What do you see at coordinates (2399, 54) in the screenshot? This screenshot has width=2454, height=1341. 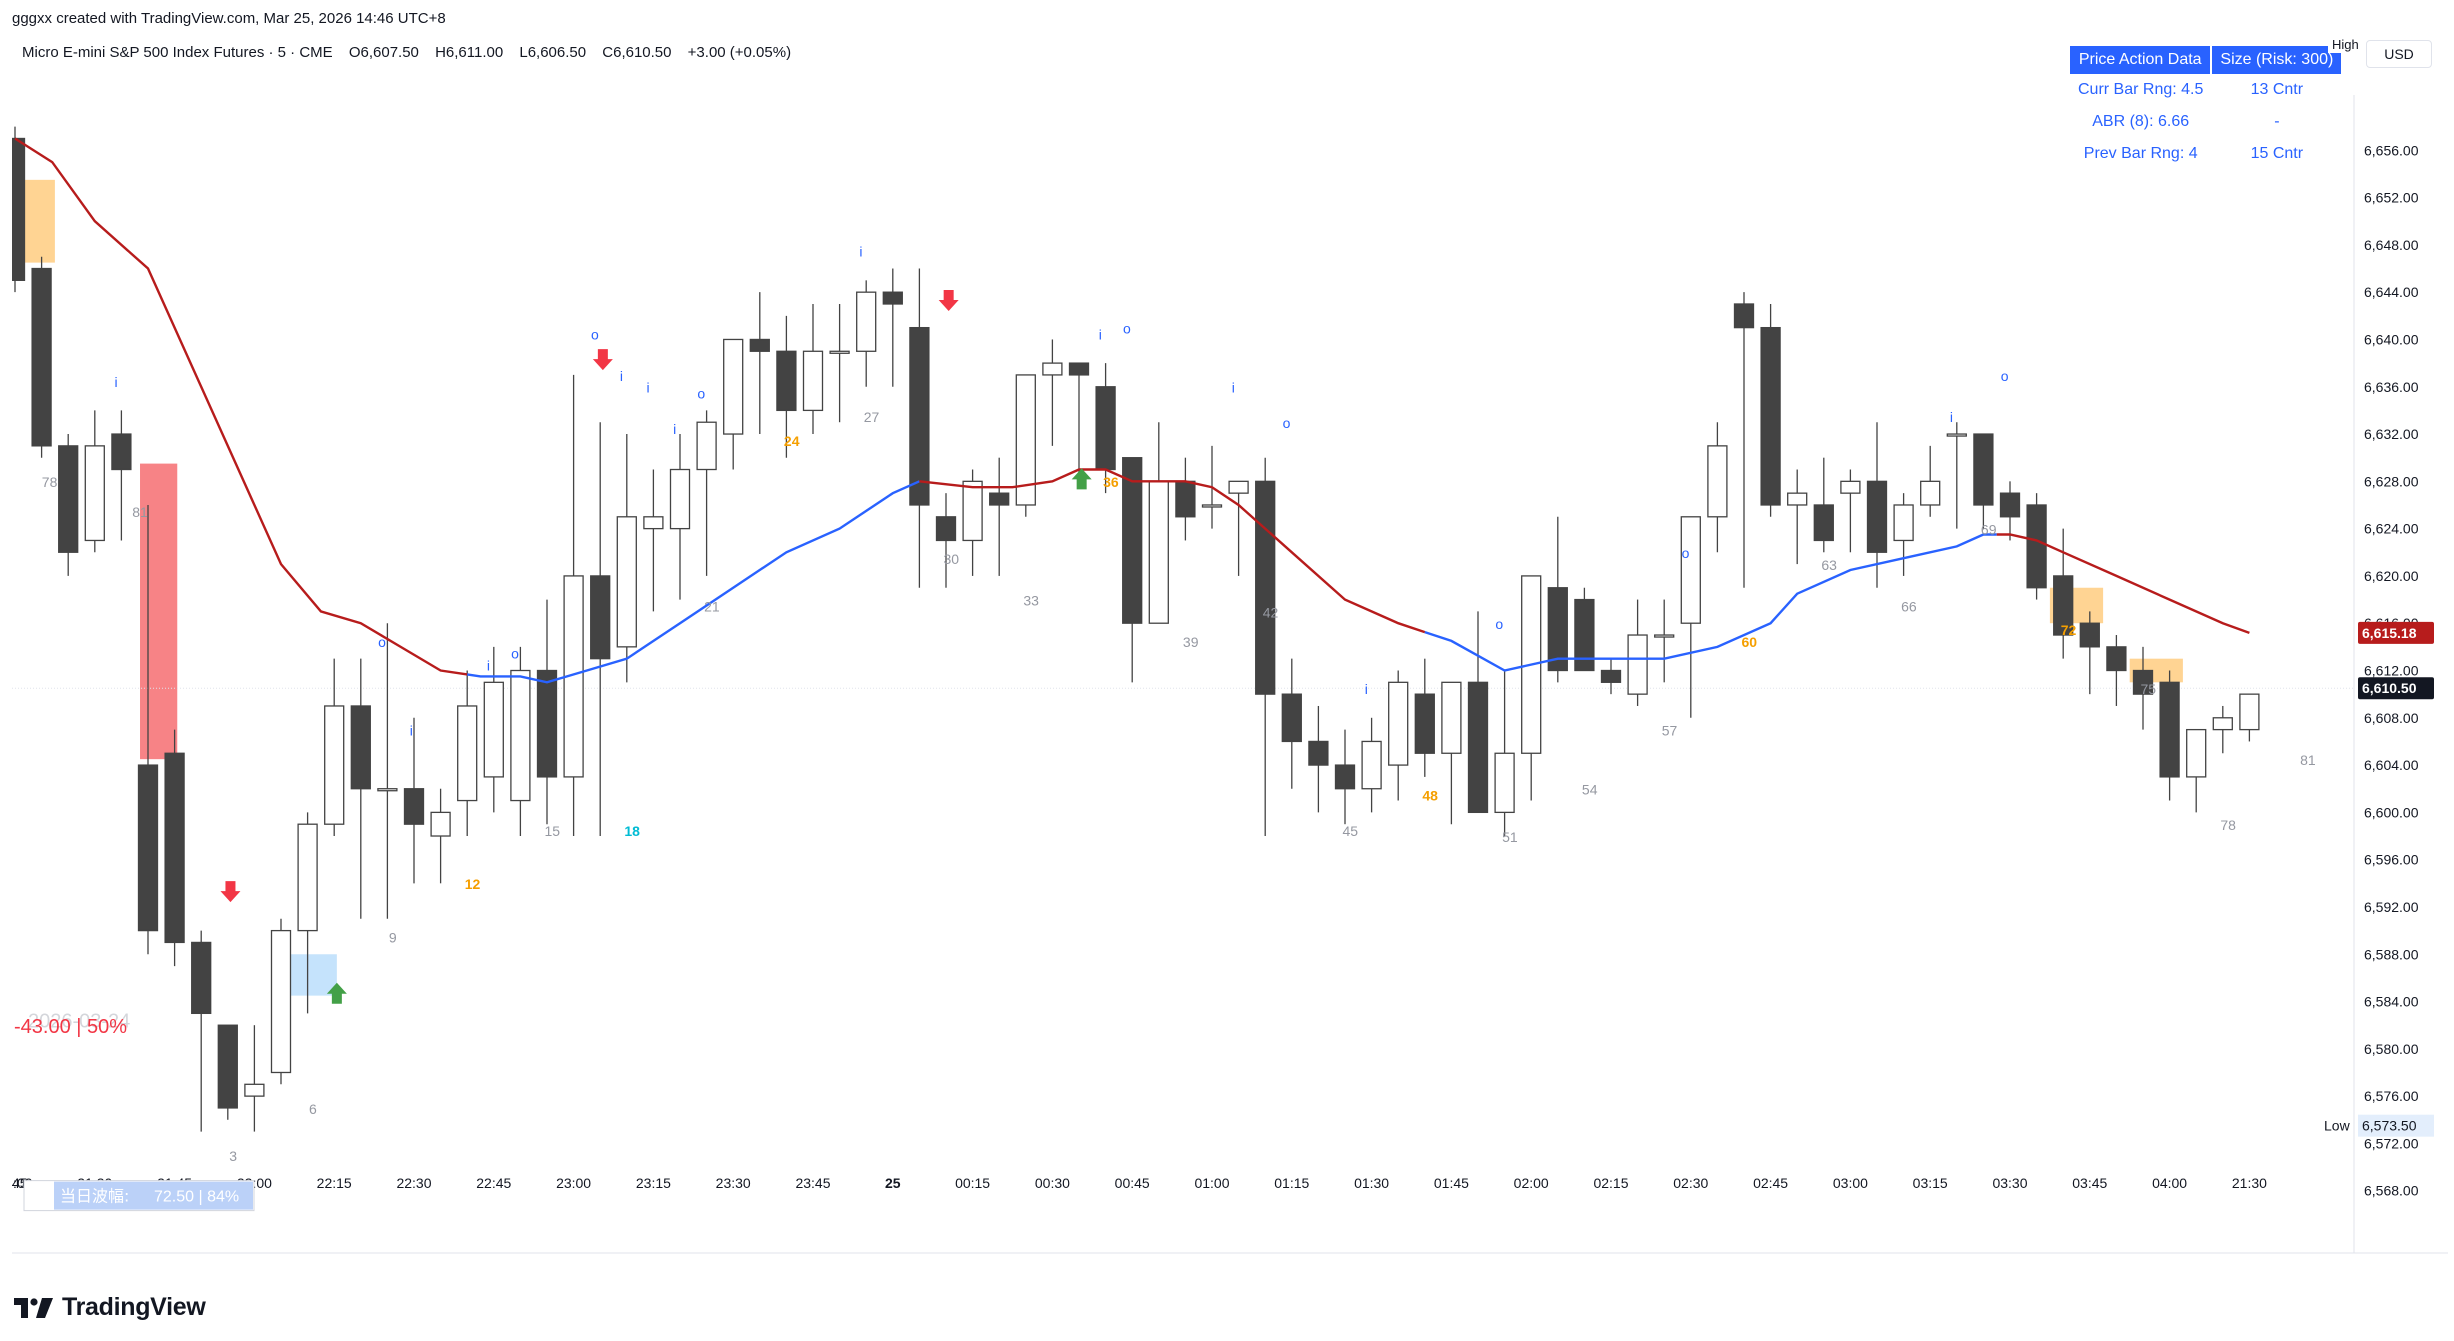 I see `currency-button: USD` at bounding box center [2399, 54].